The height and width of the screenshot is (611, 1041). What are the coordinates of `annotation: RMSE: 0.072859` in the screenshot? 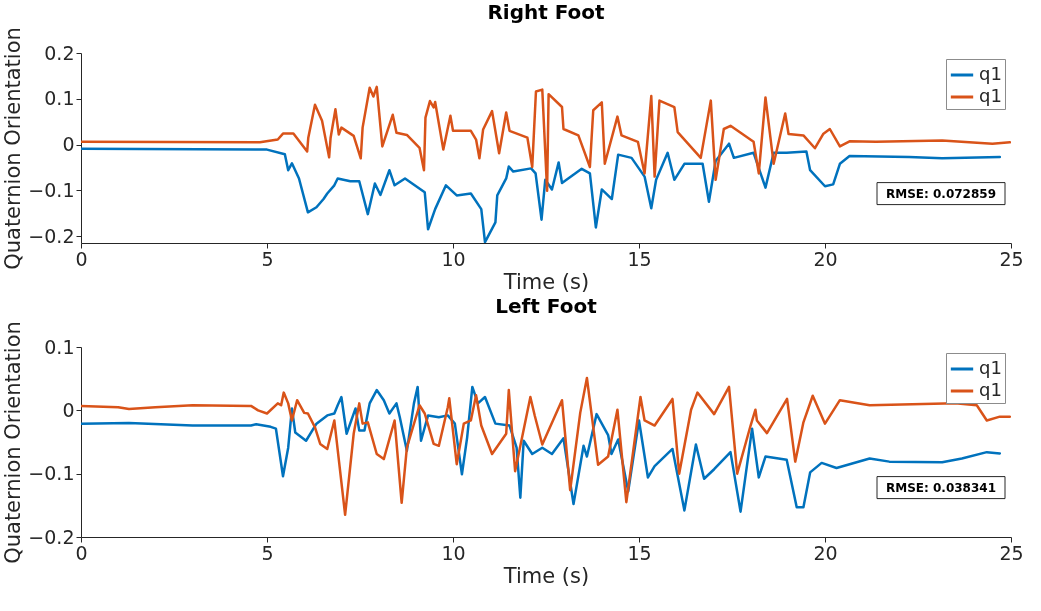 It's located at (941, 193).